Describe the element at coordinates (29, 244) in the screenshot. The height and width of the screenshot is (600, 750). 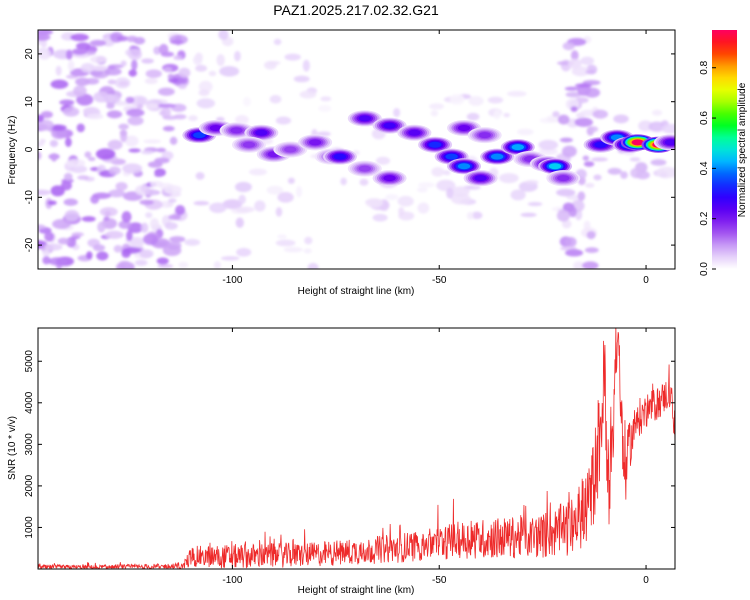
I see `y-tick-label: -20` at that location.